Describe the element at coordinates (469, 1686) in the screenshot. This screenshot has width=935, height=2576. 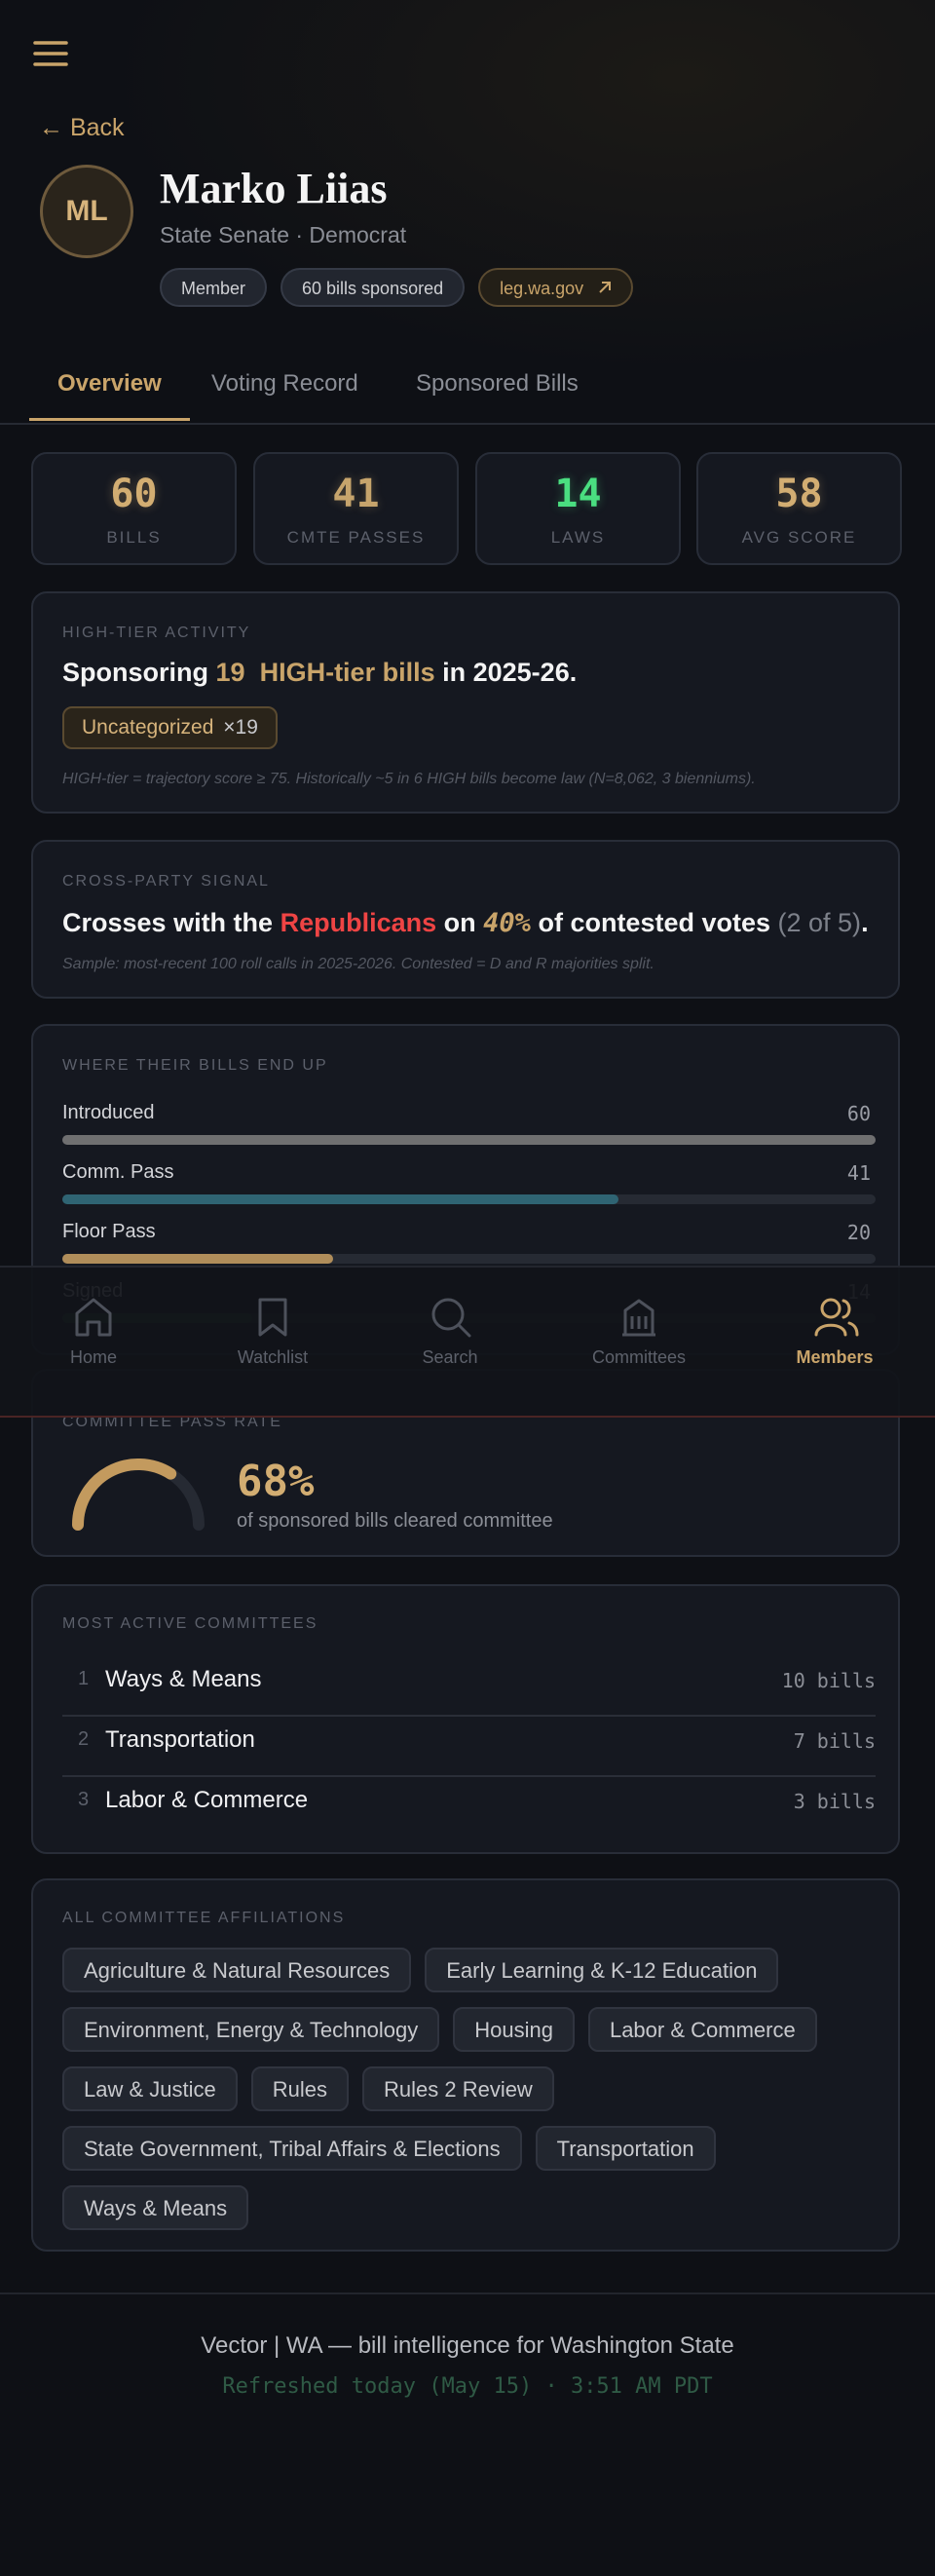
I see `committee-row: 1 Ways & Means 10 bills` at that location.